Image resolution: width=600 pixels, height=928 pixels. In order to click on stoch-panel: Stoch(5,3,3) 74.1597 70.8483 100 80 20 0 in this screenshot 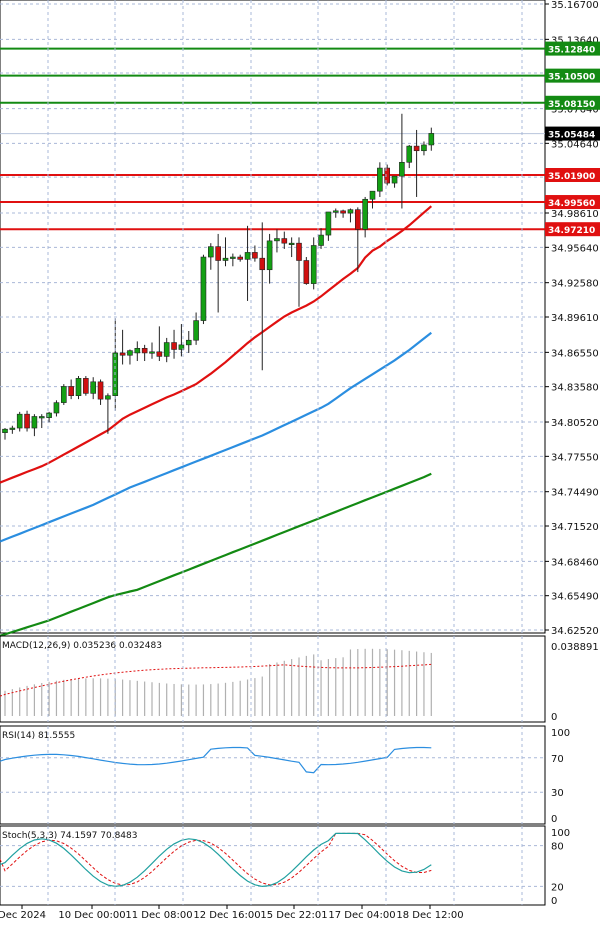, I will do `click(285, 866)`.